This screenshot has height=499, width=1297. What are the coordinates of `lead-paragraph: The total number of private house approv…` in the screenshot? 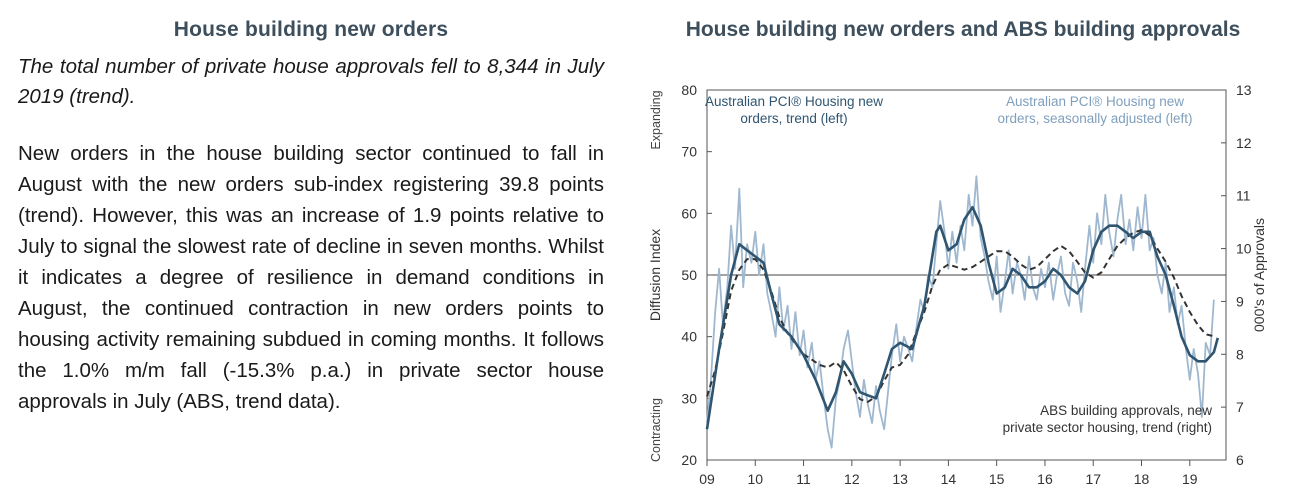 It's located at (311, 81).